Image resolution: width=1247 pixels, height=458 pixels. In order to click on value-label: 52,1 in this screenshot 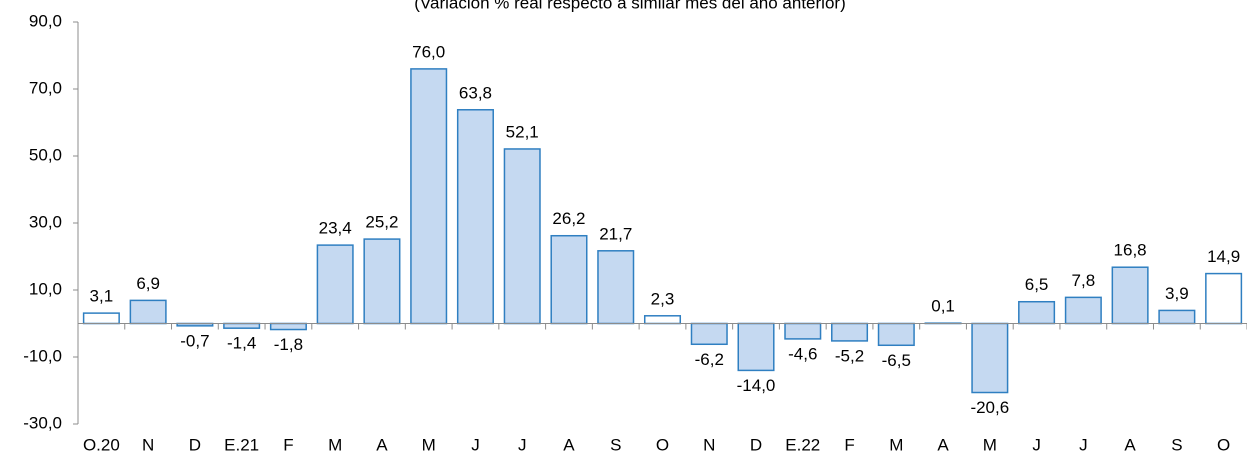, I will do `click(522, 131)`.